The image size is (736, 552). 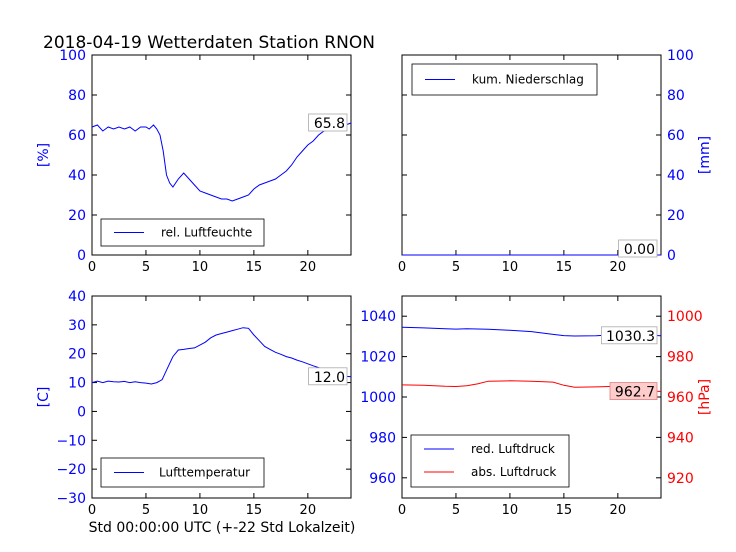 What do you see at coordinates (705, 155) in the screenshot?
I see `y-axis-label: [mm]` at bounding box center [705, 155].